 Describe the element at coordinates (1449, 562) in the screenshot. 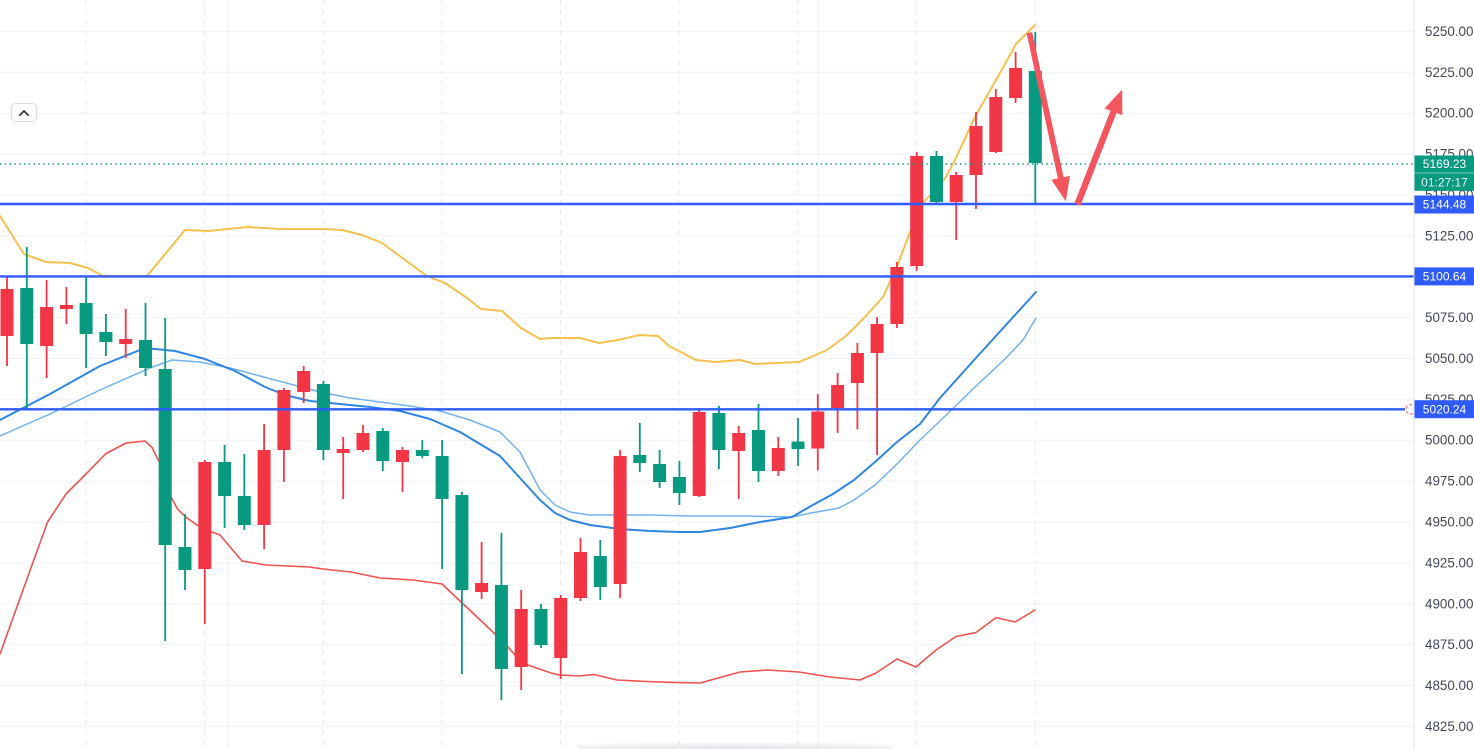

I see `svg-text: 4925.00` at that location.